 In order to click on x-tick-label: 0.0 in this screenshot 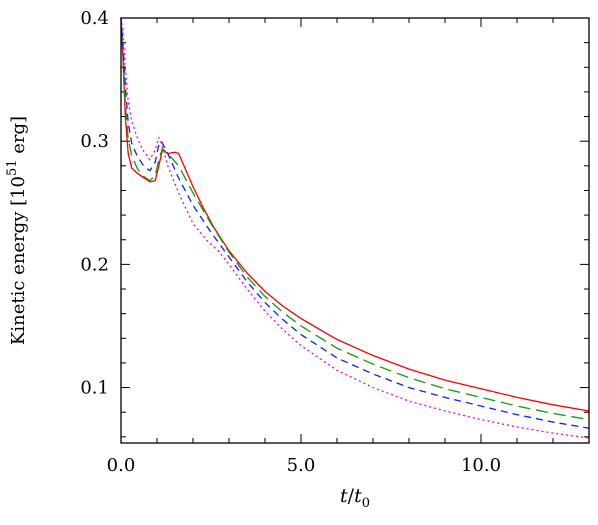, I will do `click(121, 465)`.